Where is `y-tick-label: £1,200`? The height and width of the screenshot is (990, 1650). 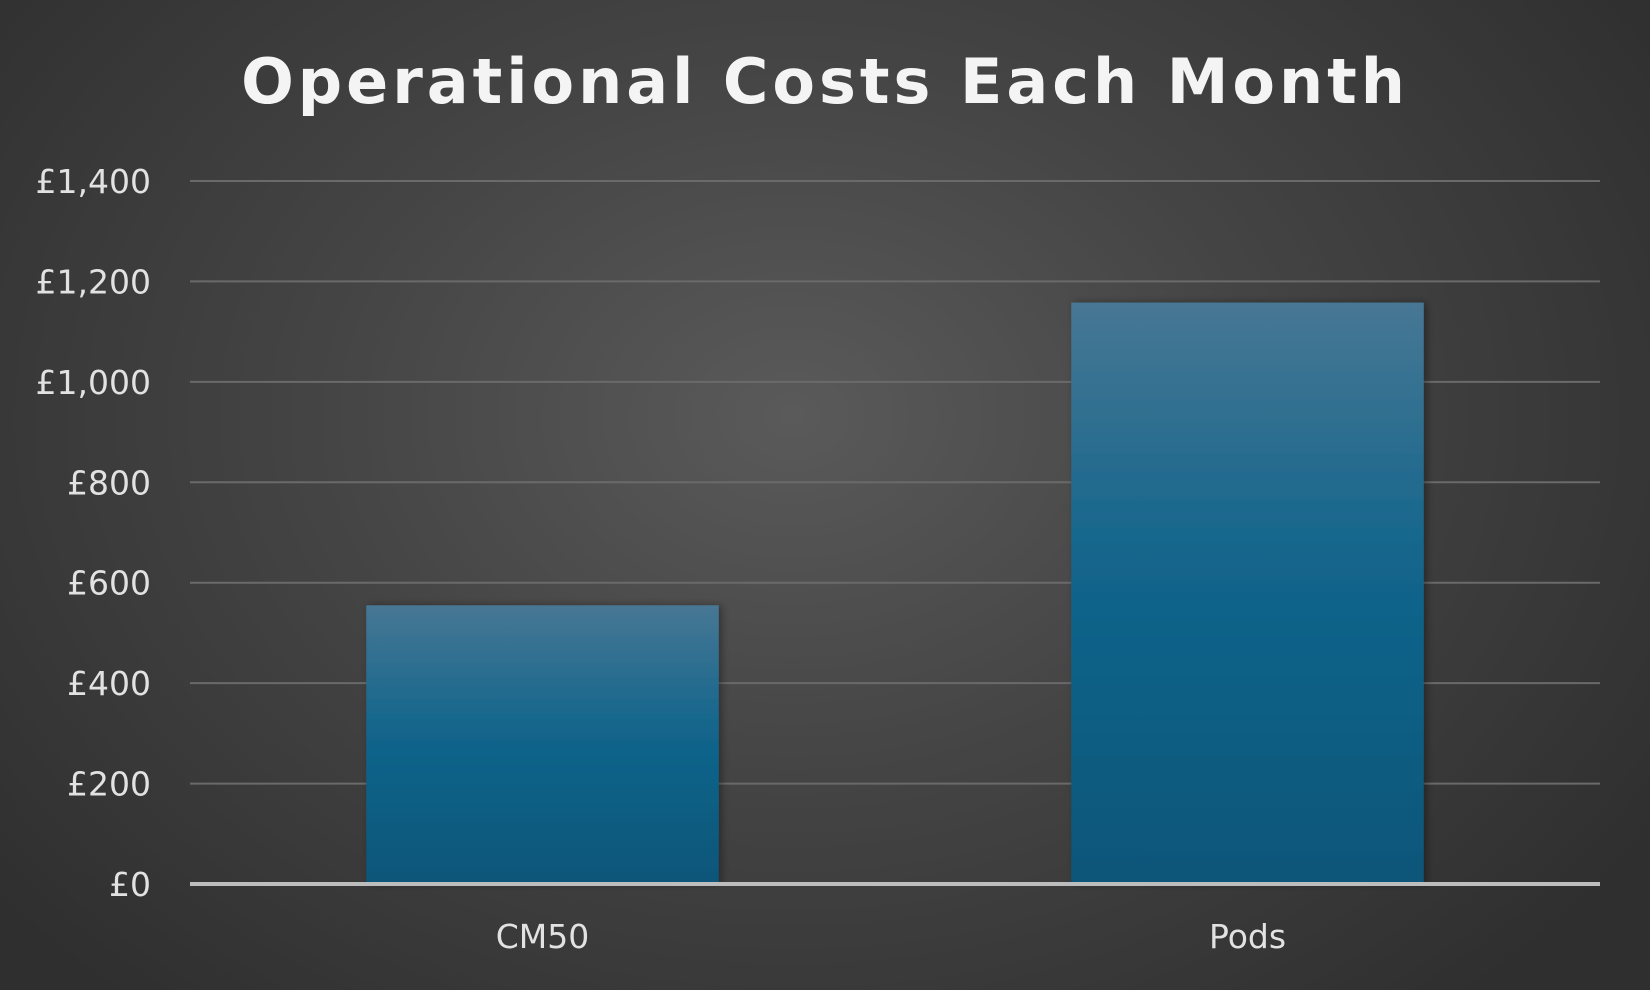
y-tick-label: £1,200 is located at coordinates (93, 281).